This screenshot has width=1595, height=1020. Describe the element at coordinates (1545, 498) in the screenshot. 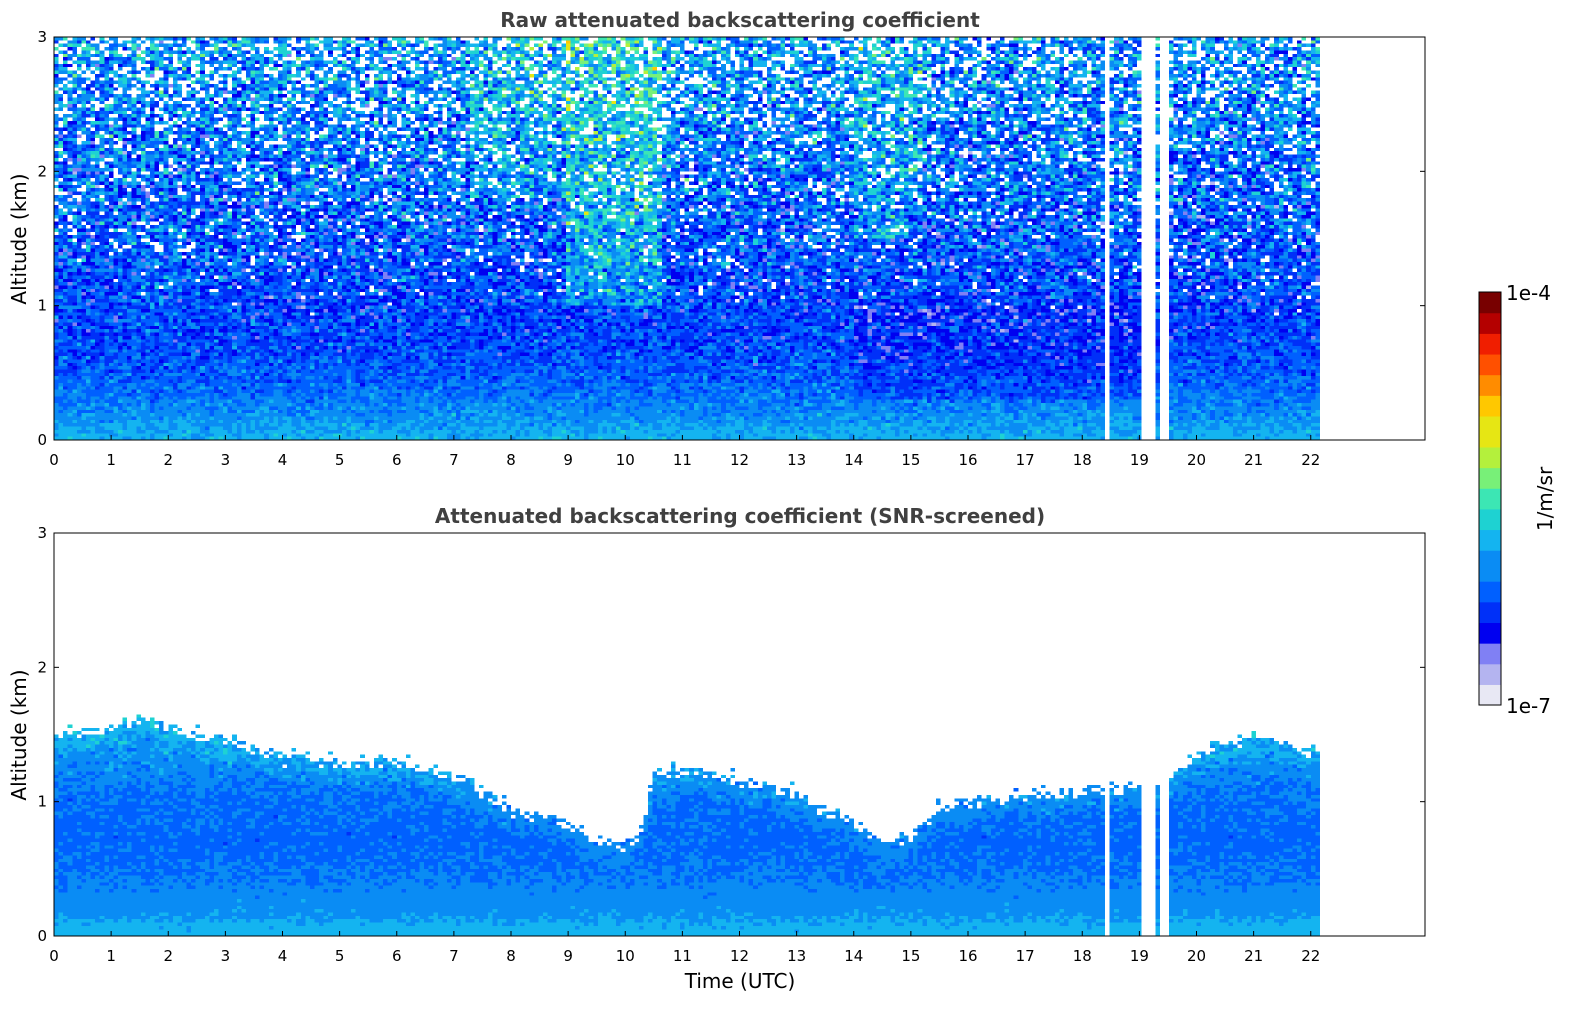

I see `colorbar-unit-label: 1/m/sr` at that location.